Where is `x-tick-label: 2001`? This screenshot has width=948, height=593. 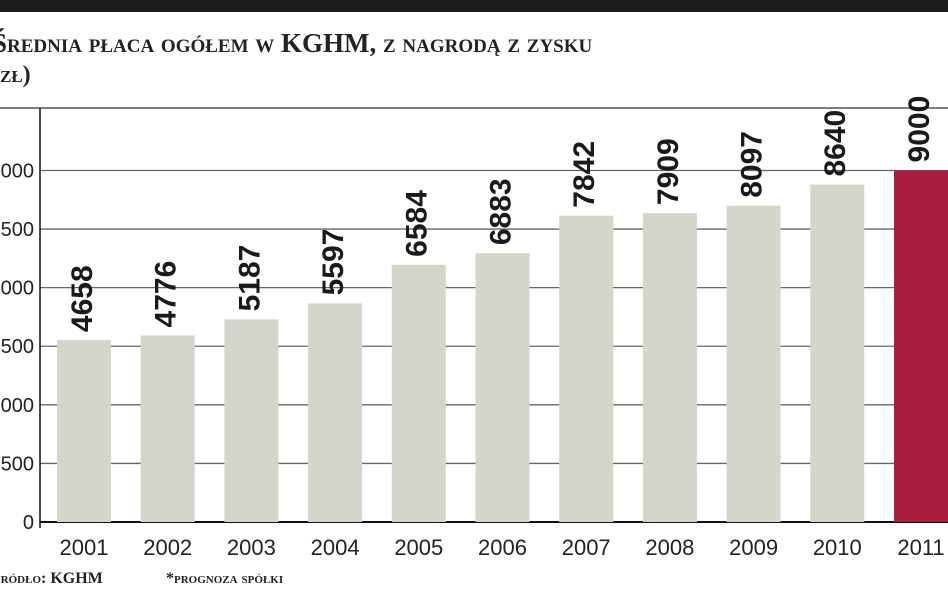 x-tick-label: 2001 is located at coordinates (84, 547).